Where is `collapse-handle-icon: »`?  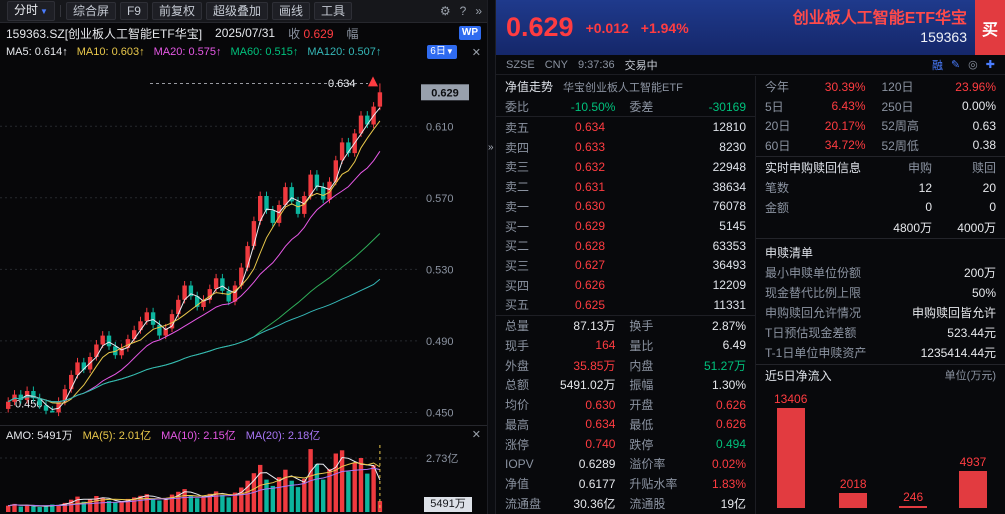 collapse-handle-icon: » is located at coordinates (491, 147).